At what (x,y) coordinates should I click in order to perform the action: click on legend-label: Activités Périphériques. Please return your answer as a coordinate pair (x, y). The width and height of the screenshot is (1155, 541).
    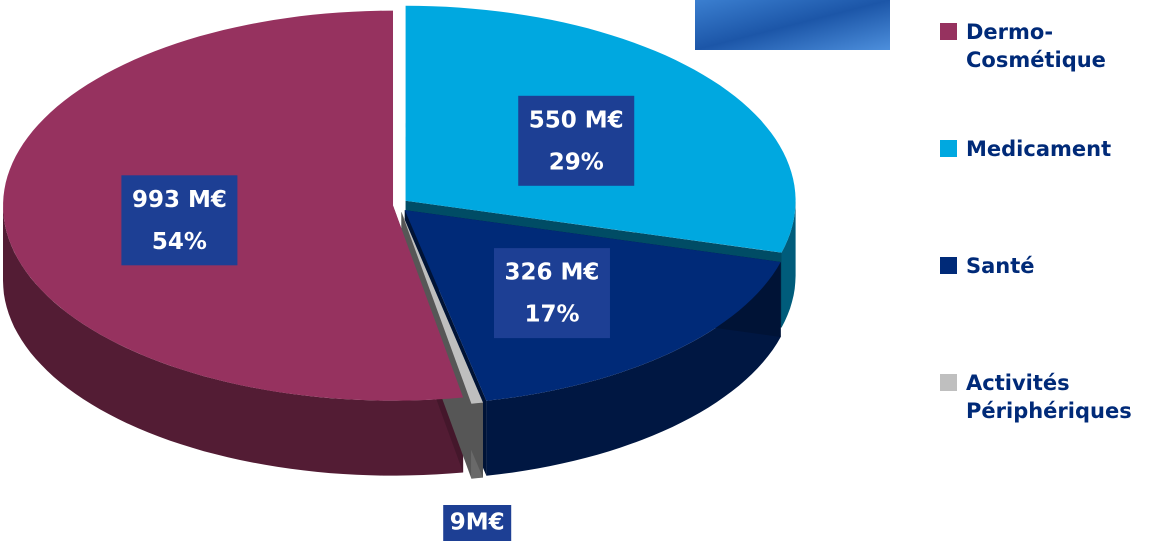
    Looking at the image, I should click on (1049, 397).